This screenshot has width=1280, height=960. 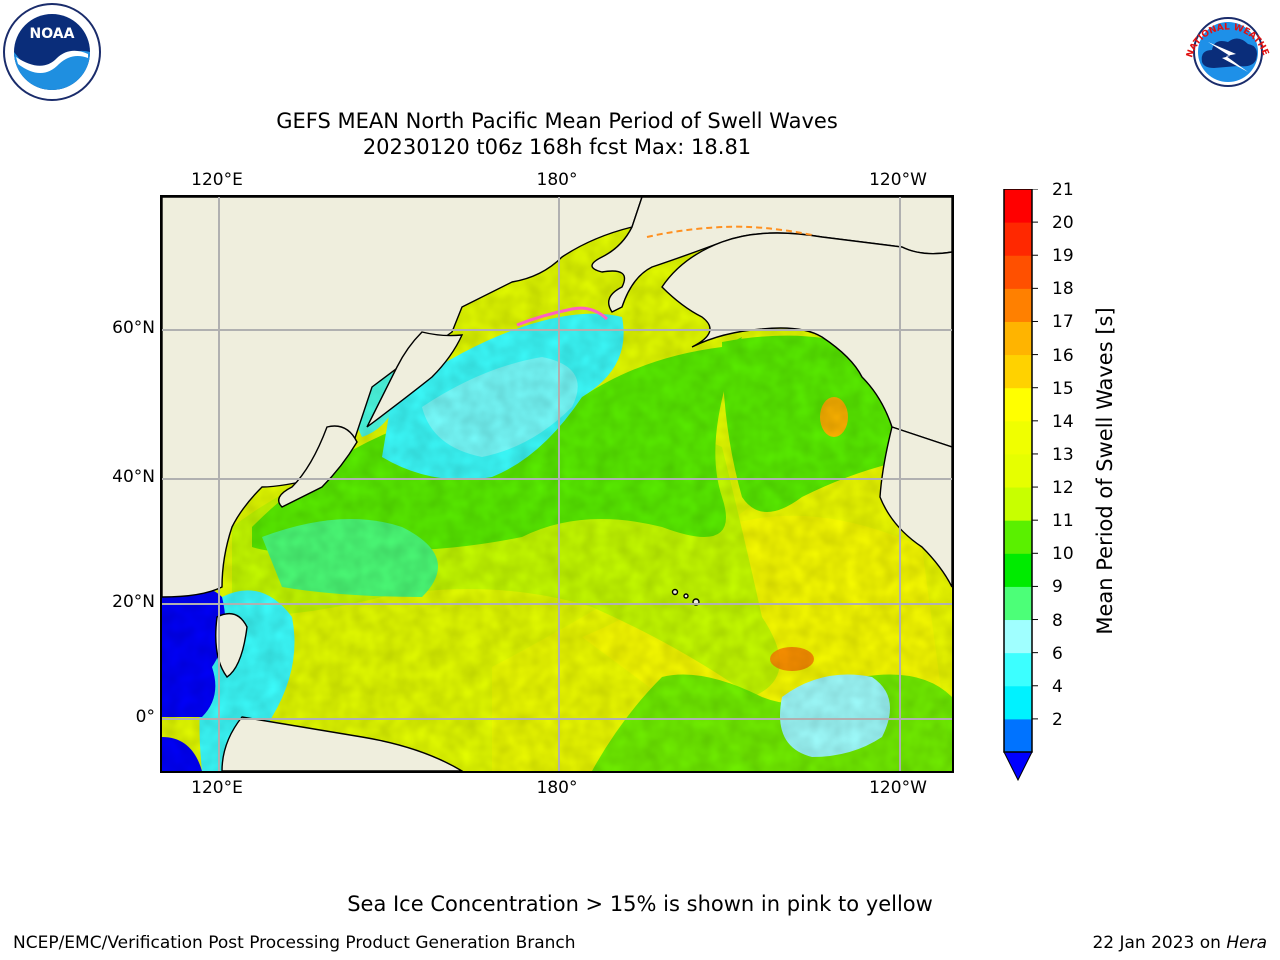 I want to click on colorbar-under-arrow, so click(x=1018, y=766).